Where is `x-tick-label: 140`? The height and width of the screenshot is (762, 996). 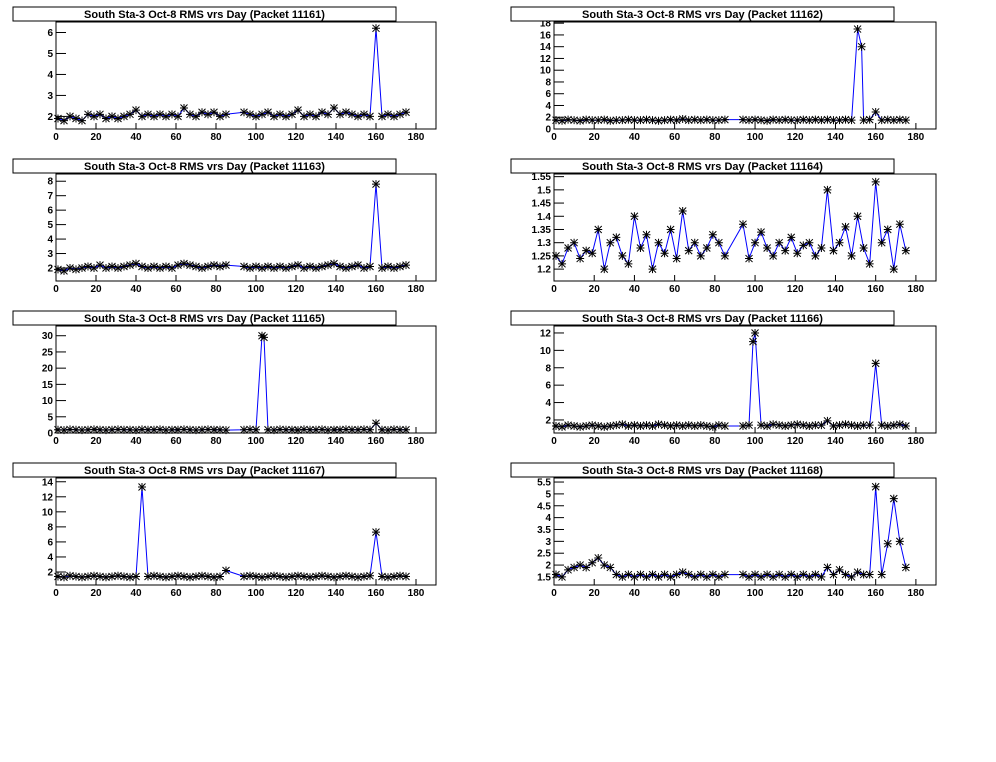
x-tick-label: 140 is located at coordinates (835, 441).